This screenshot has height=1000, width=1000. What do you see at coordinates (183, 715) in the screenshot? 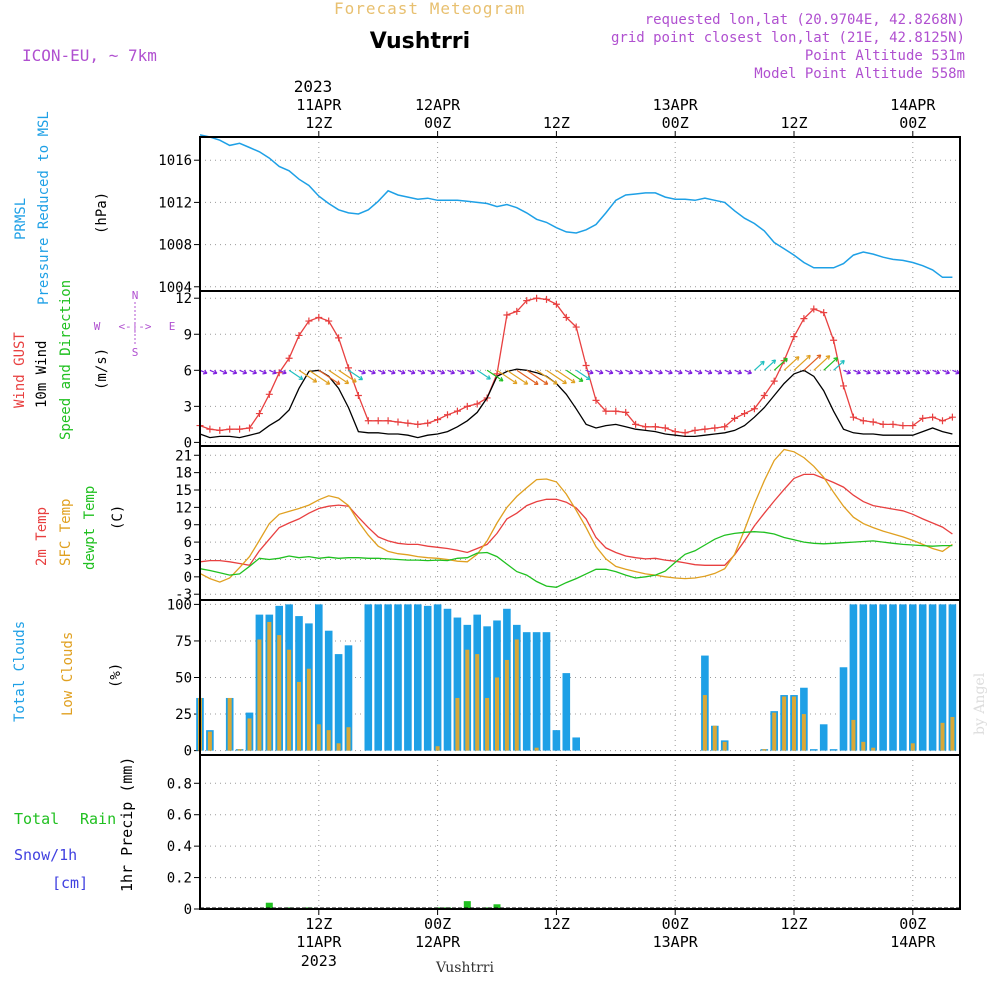
I see `clouds-ytick-label: 25` at bounding box center [183, 715].